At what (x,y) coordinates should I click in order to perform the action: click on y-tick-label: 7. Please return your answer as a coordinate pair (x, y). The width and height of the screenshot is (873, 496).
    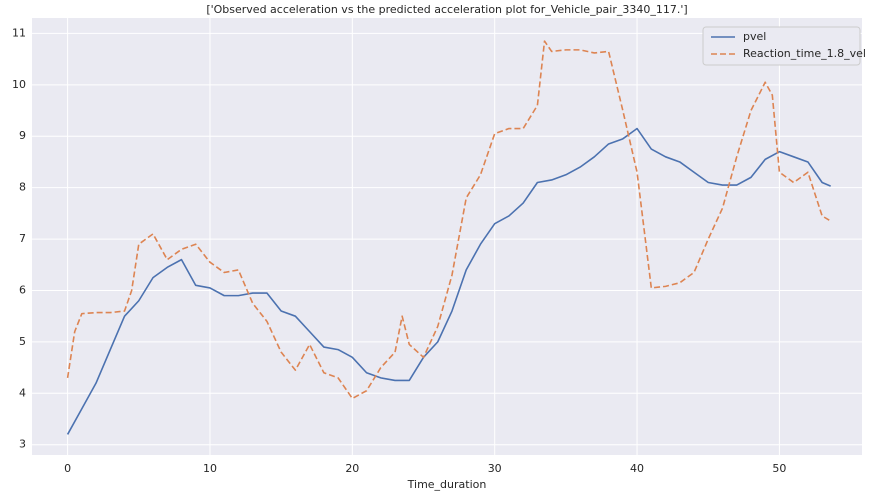
    Looking at the image, I should click on (22, 238).